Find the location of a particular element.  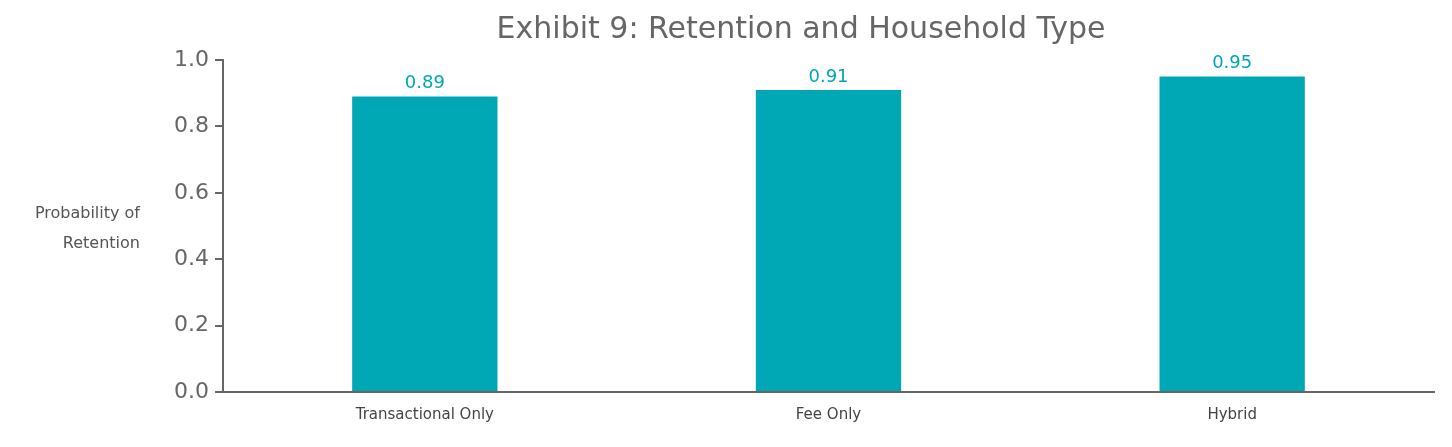

data-label: 0.91 is located at coordinates (828, 75).